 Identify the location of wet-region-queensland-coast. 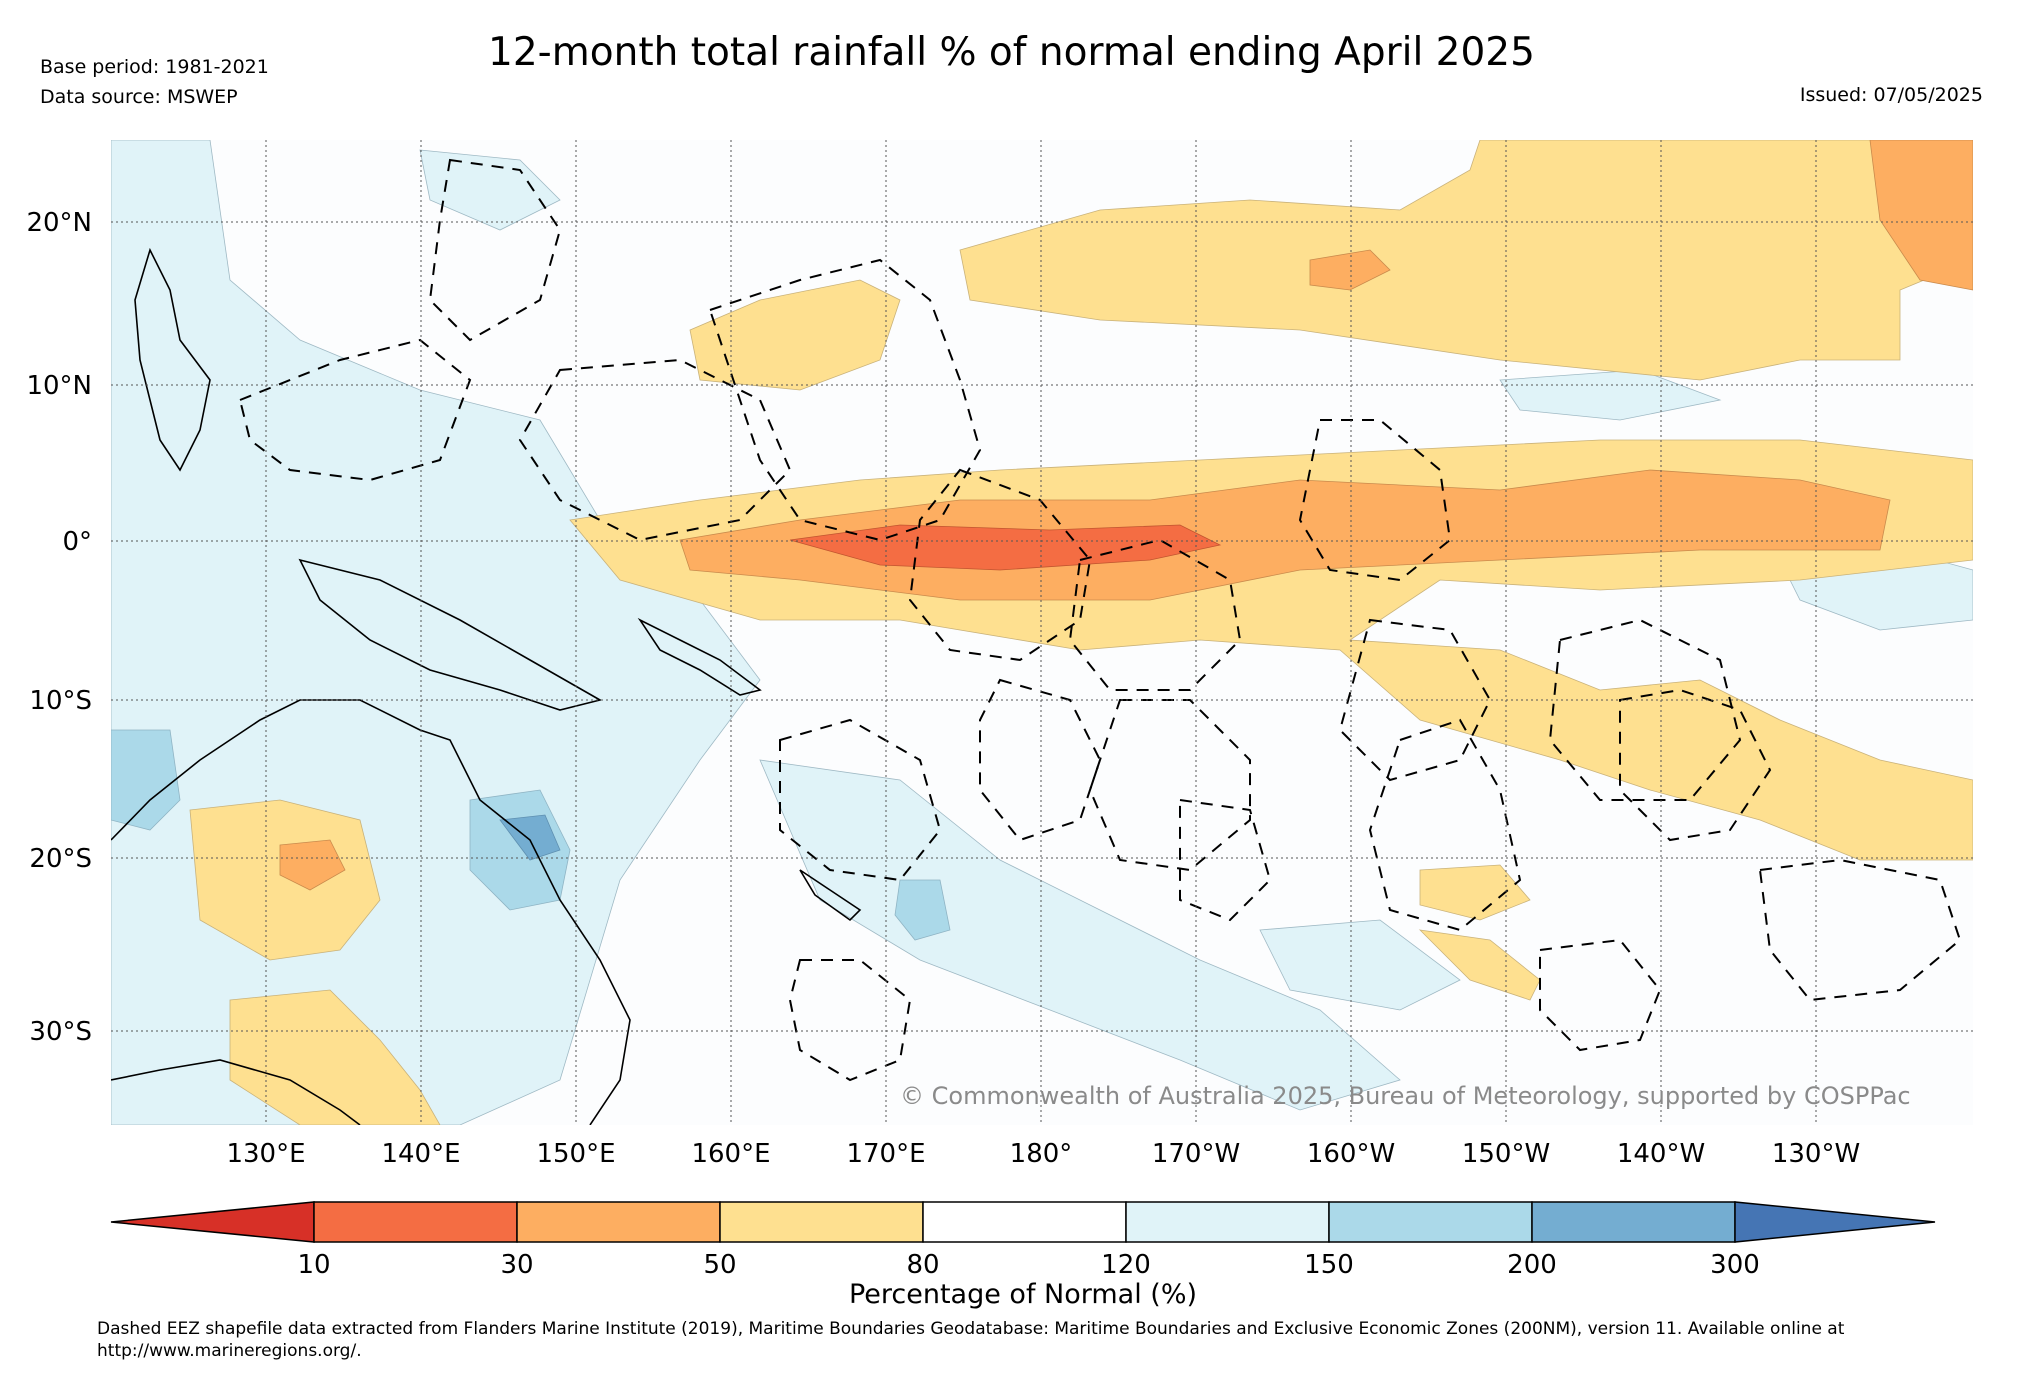
(530, 837).